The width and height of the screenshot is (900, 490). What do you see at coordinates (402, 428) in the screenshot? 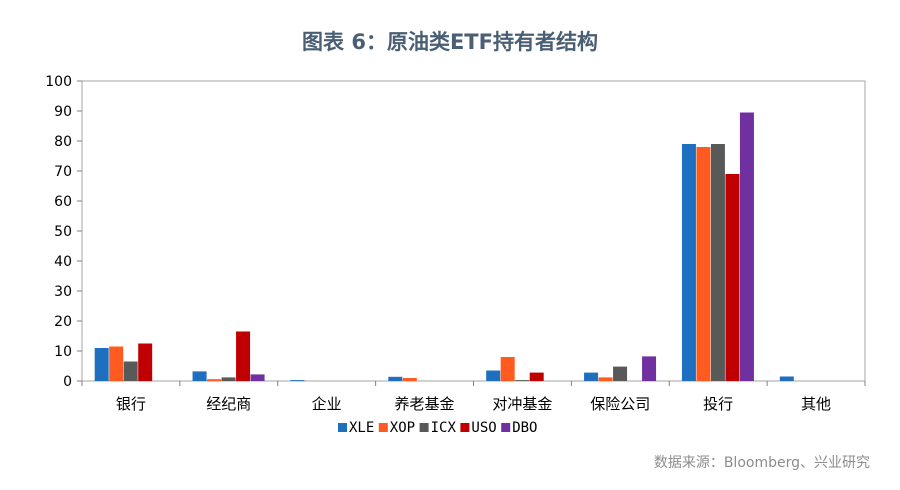
I see `legend-label-xop: XOP` at bounding box center [402, 428].